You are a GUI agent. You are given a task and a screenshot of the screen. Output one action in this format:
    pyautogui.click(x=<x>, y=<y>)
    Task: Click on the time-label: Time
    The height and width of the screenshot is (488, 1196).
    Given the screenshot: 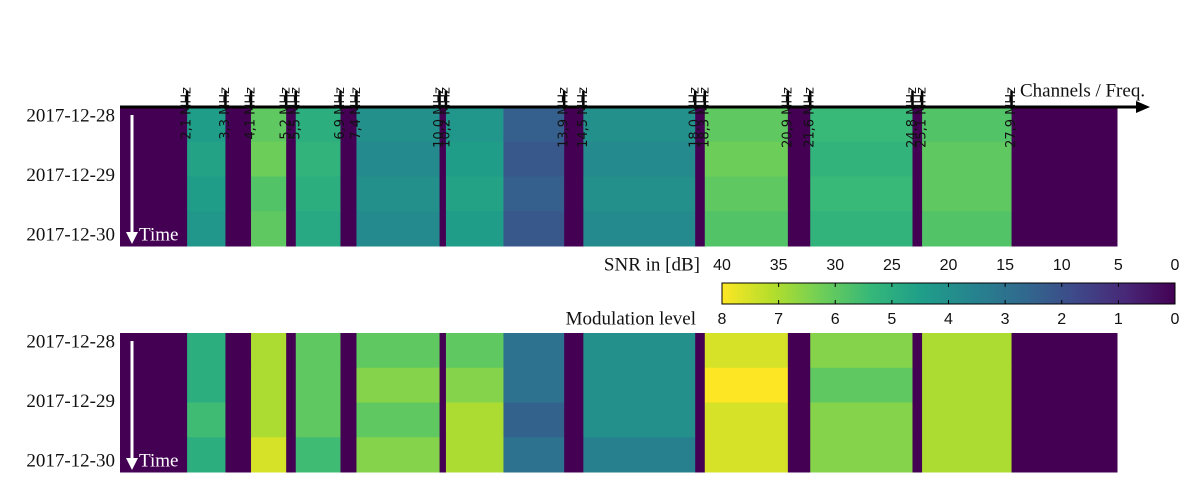 What is the action you would take?
    pyautogui.click(x=158, y=234)
    